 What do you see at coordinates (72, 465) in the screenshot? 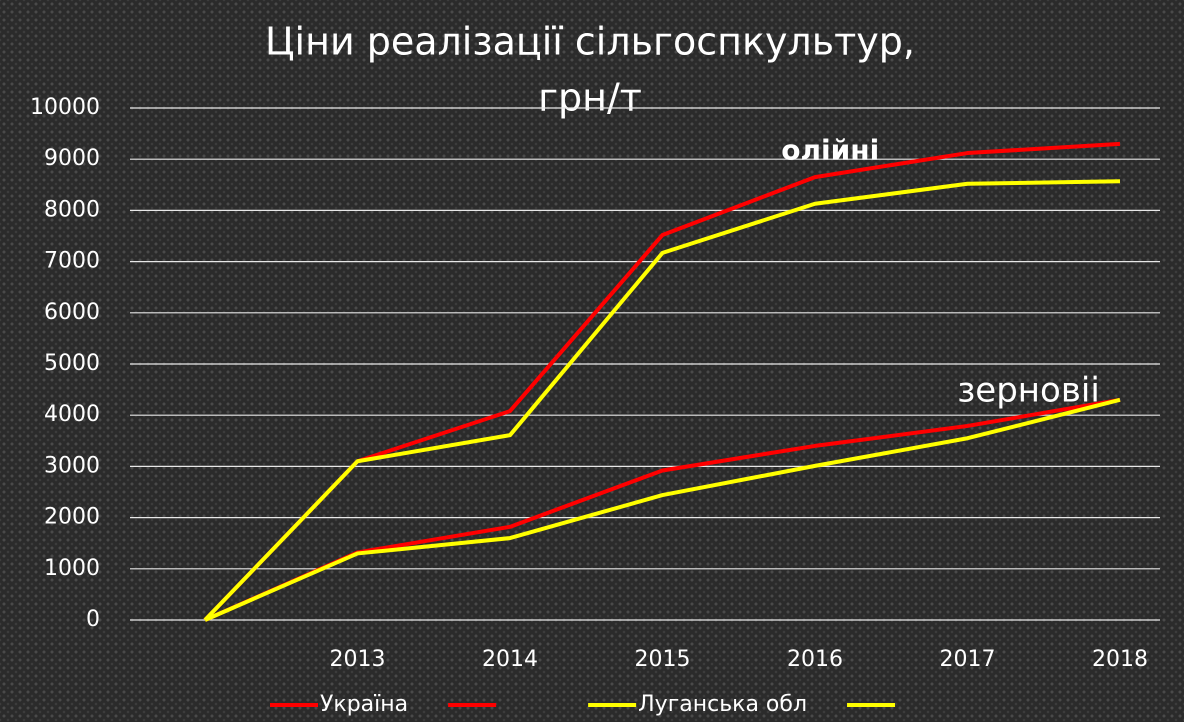
I see `y-tick-label: 3000` at bounding box center [72, 465].